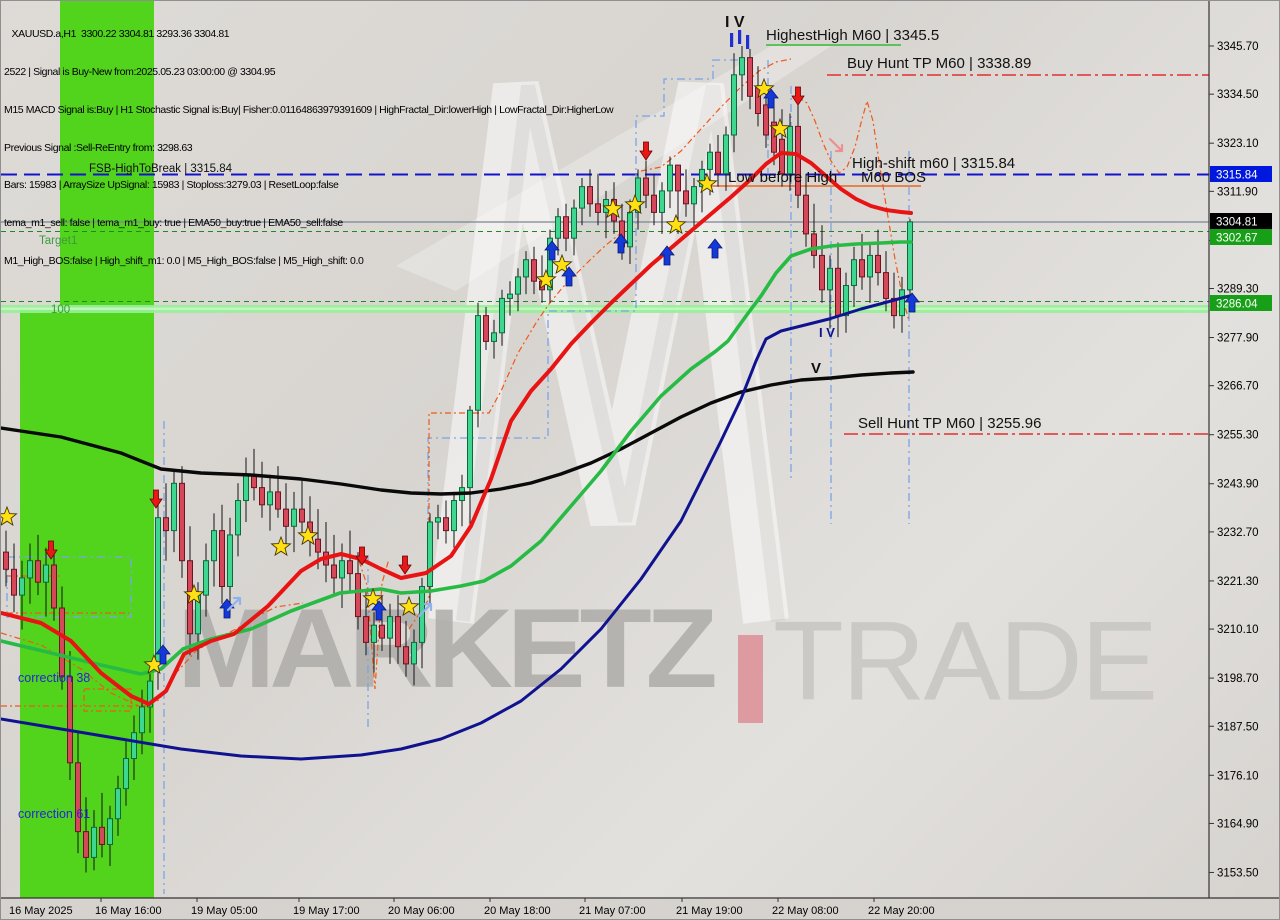 Image resolution: width=1280 pixels, height=920 pixels. Describe the element at coordinates (1238, 339) in the screenshot. I see `price-tick-label: 3277.90` at that location.